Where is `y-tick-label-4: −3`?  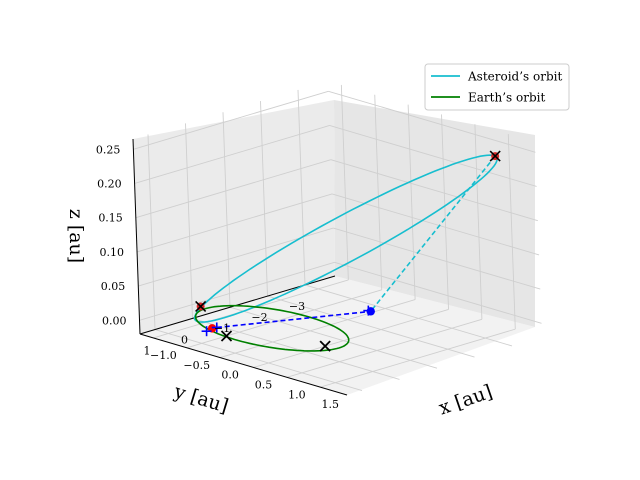 y-tick-label-4: −3 is located at coordinates (297, 306).